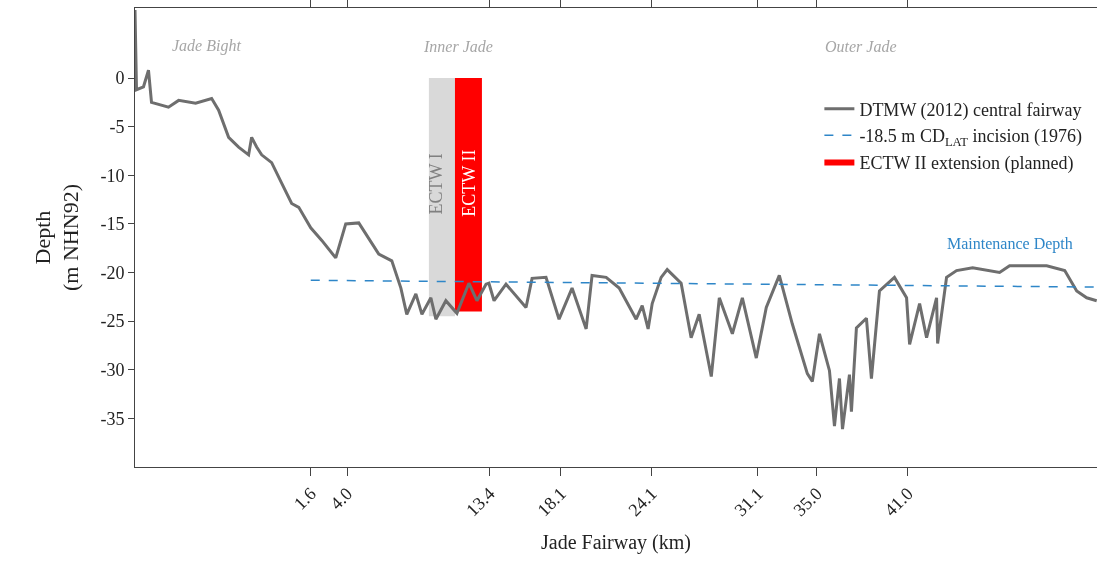 The height and width of the screenshot is (567, 1097). Describe the element at coordinates (112, 370) in the screenshot. I see `y-tick-label: -30` at that location.